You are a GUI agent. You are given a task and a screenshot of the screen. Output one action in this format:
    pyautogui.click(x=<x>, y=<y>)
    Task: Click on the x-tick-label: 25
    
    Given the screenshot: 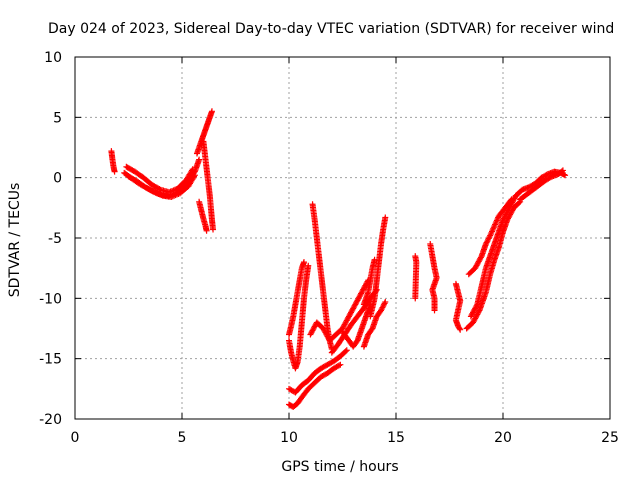 What is the action you would take?
    pyautogui.click(x=610, y=438)
    